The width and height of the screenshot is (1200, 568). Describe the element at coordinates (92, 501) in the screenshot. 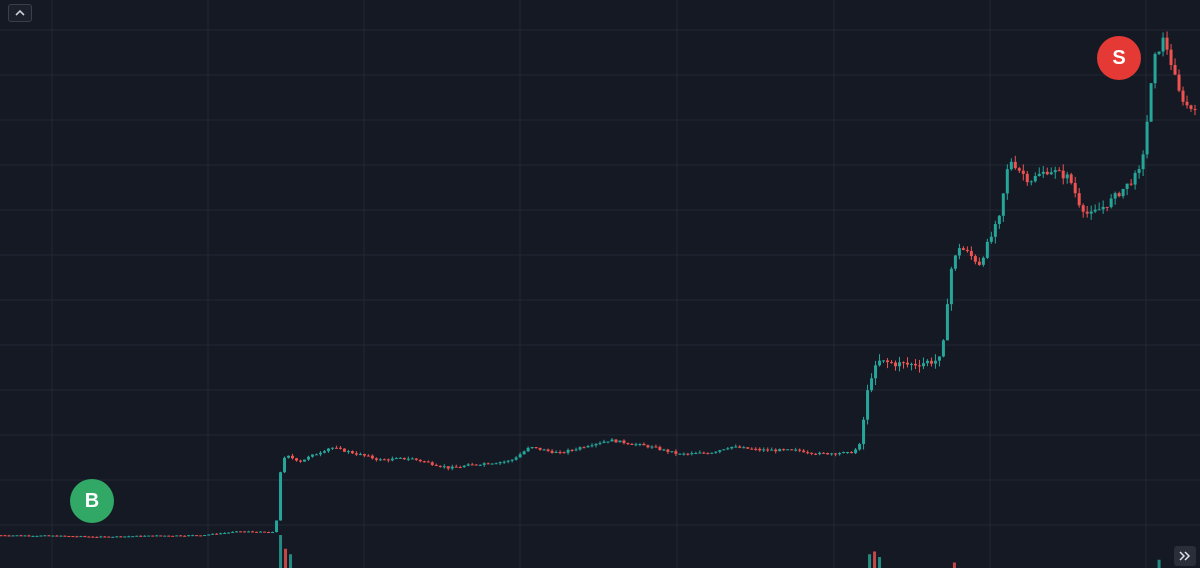

I see `buy-marker: B` at that location.